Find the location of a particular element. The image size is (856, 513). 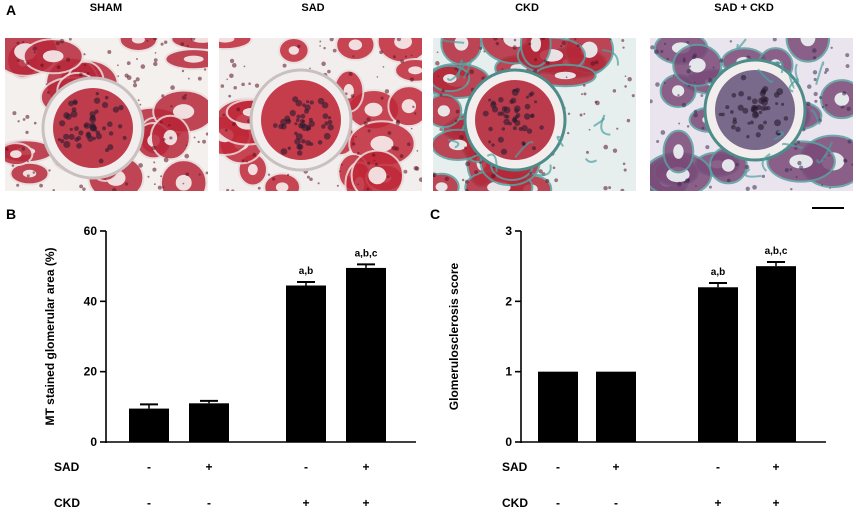

y-tick-label: 20 is located at coordinates (91, 372).